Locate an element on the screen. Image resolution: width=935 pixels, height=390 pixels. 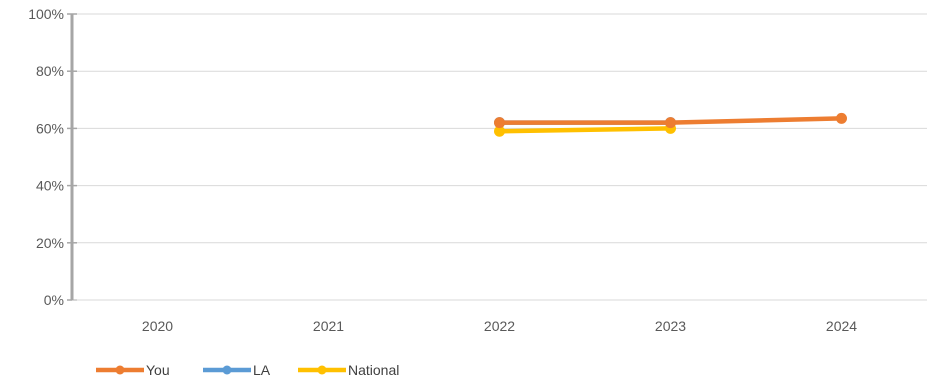
x-tick-label: 2022 is located at coordinates (499, 326).